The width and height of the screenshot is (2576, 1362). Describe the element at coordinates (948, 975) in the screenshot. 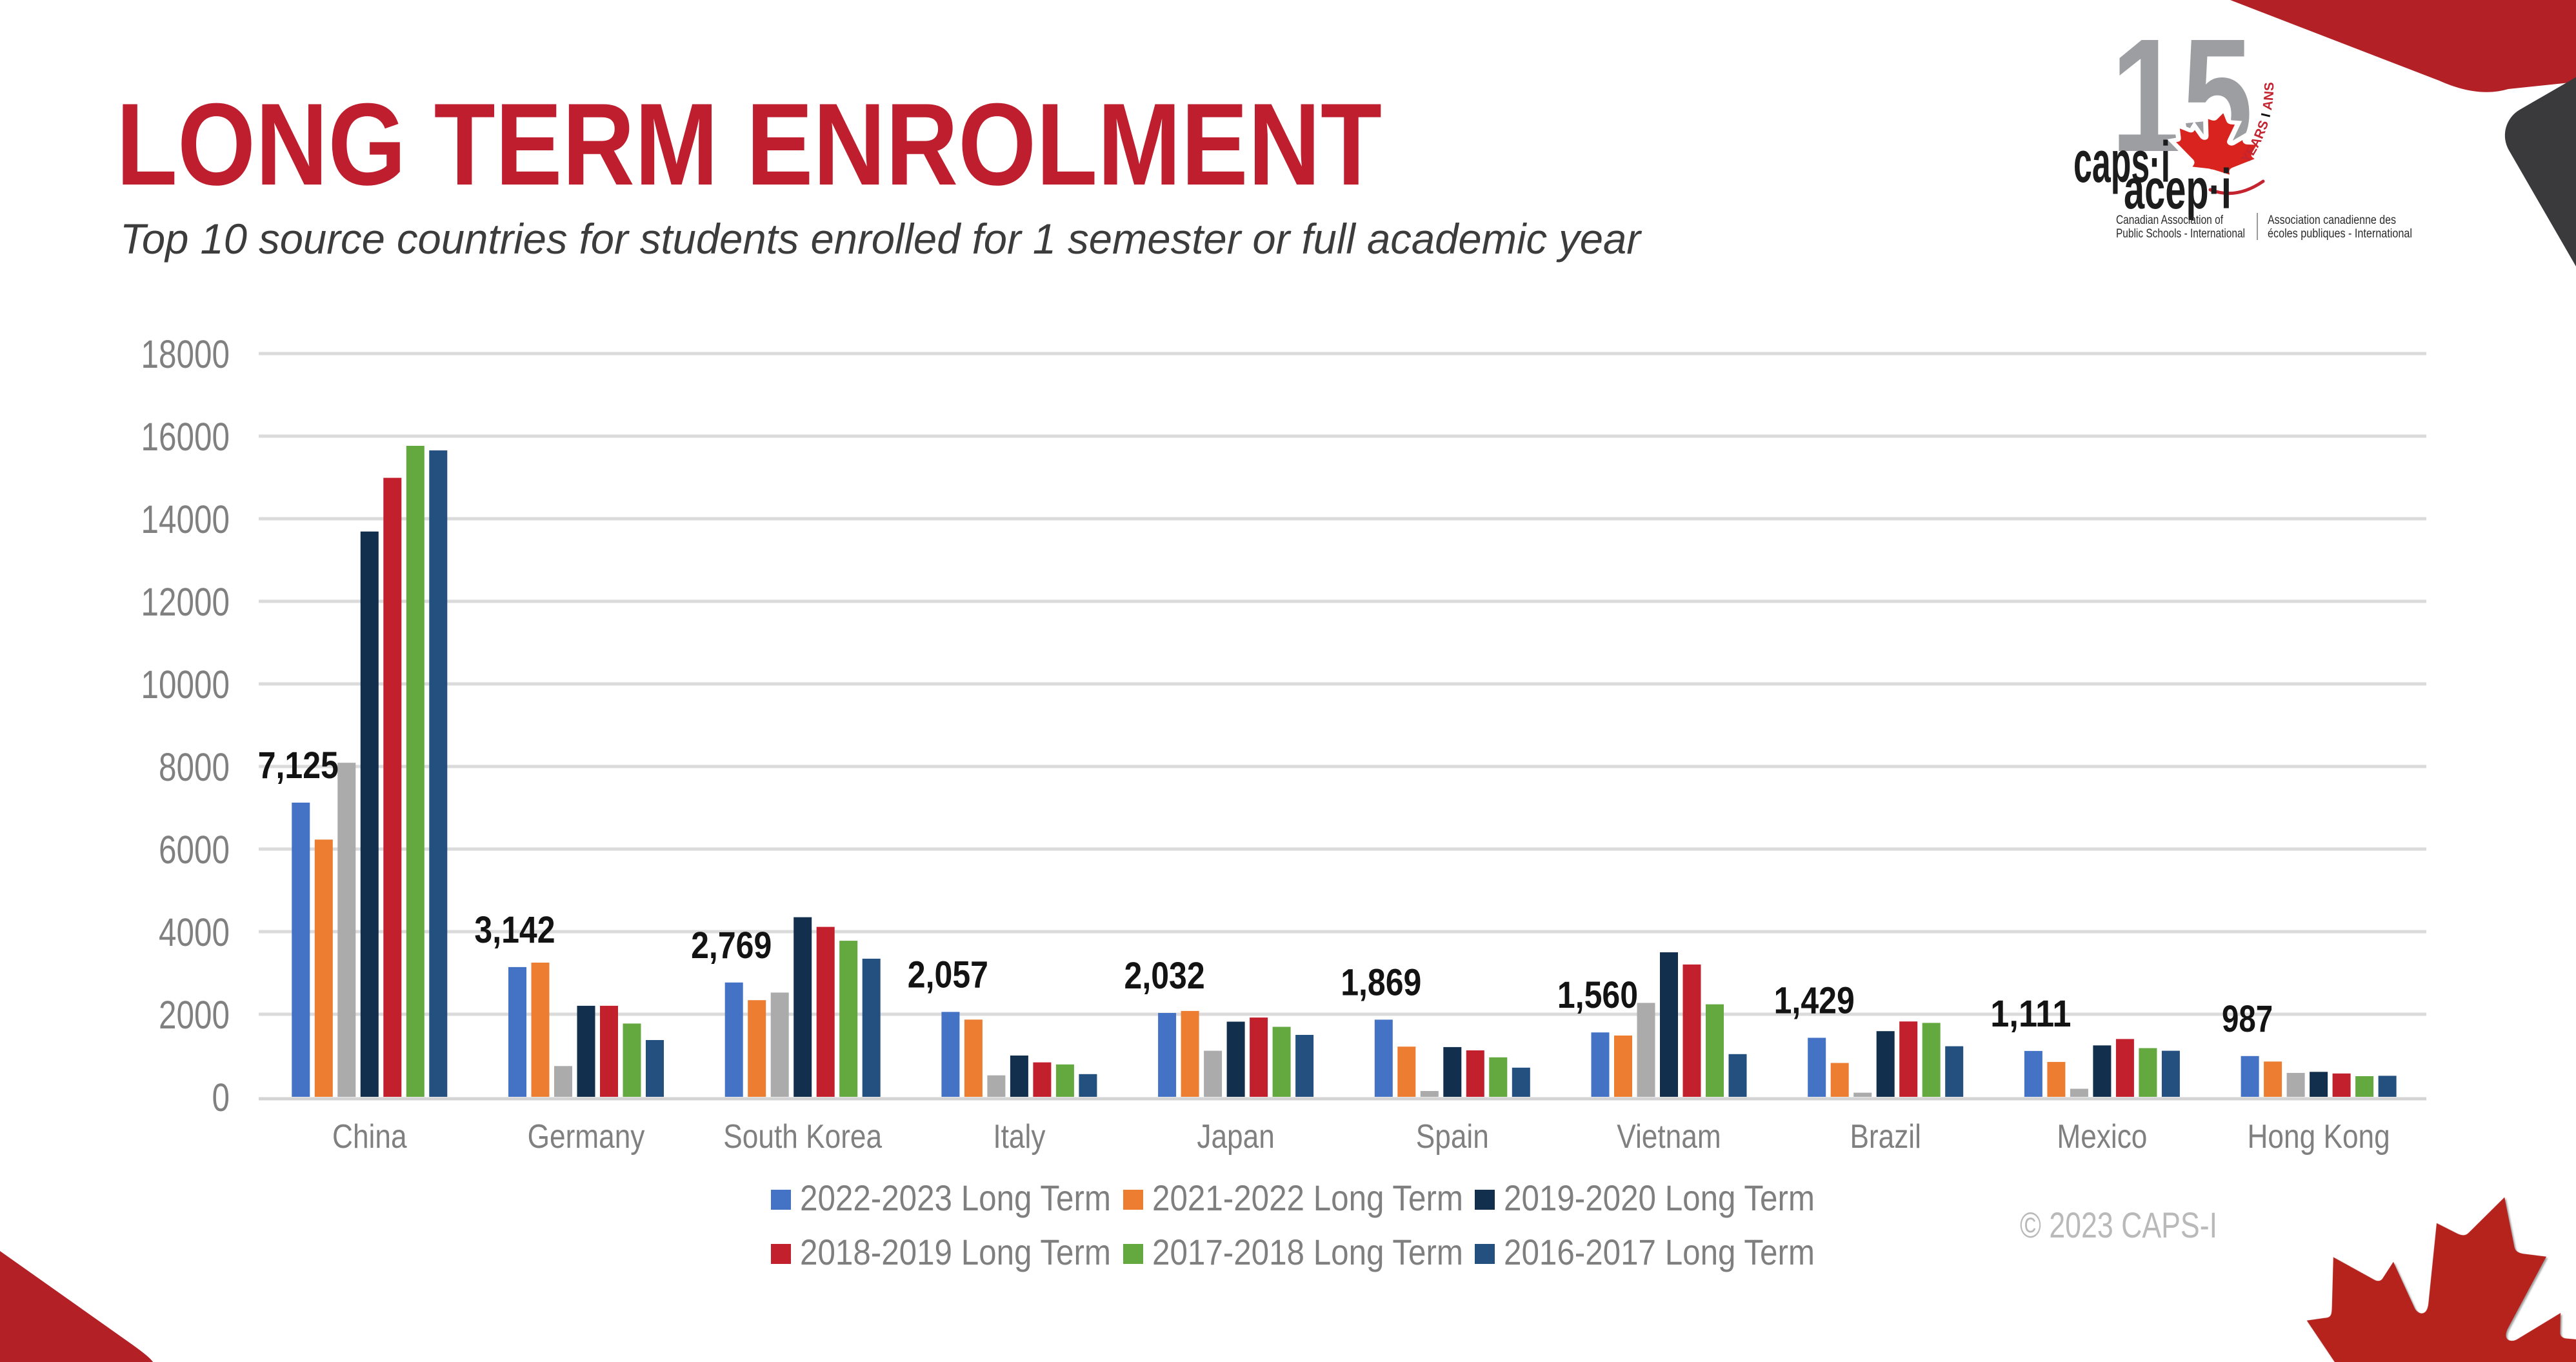

I see `svg-text: 2,057` at that location.